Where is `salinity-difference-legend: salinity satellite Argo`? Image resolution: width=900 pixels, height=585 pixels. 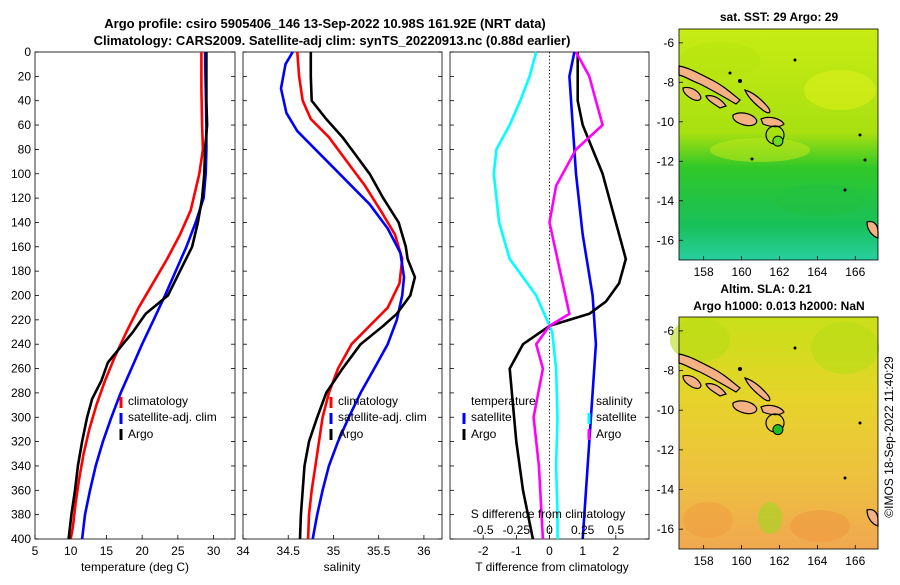 salinity-difference-legend: salinity satellite Argo is located at coordinates (612, 417).